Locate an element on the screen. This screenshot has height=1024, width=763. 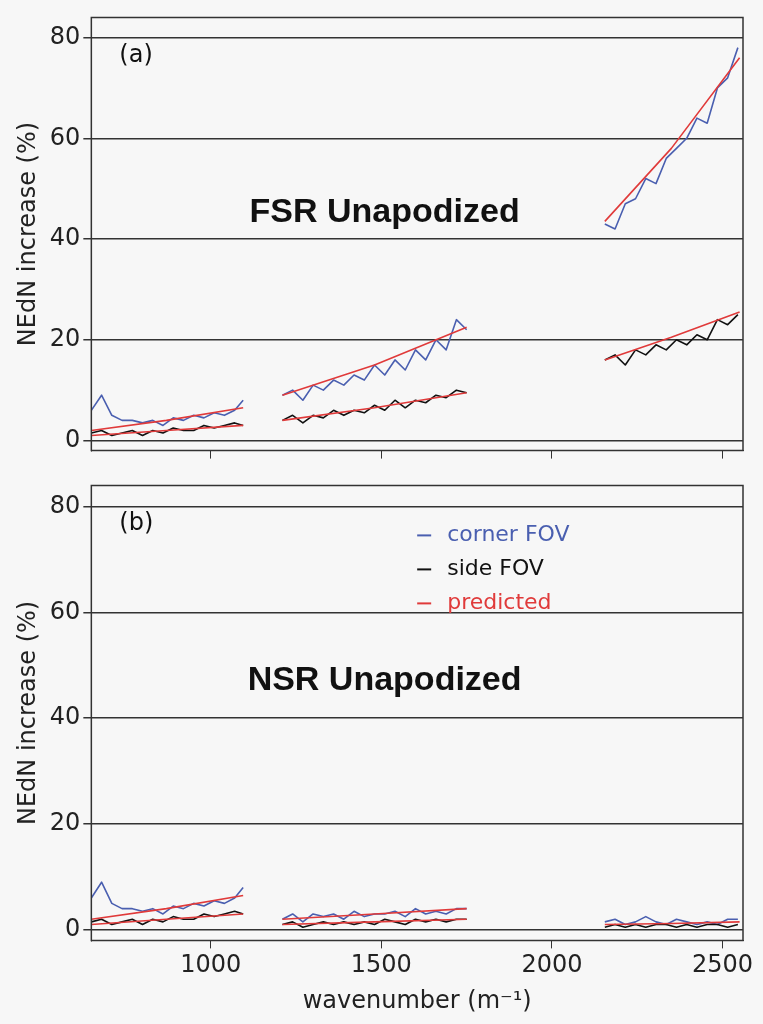
x-axis-title: wavenumber (m⁻¹) is located at coordinates (417, 999).